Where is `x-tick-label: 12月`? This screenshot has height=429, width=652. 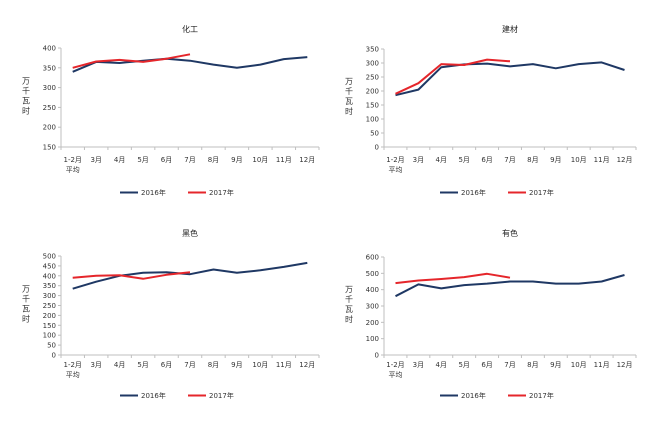
x-tick-label: 12月 is located at coordinates (625, 160).